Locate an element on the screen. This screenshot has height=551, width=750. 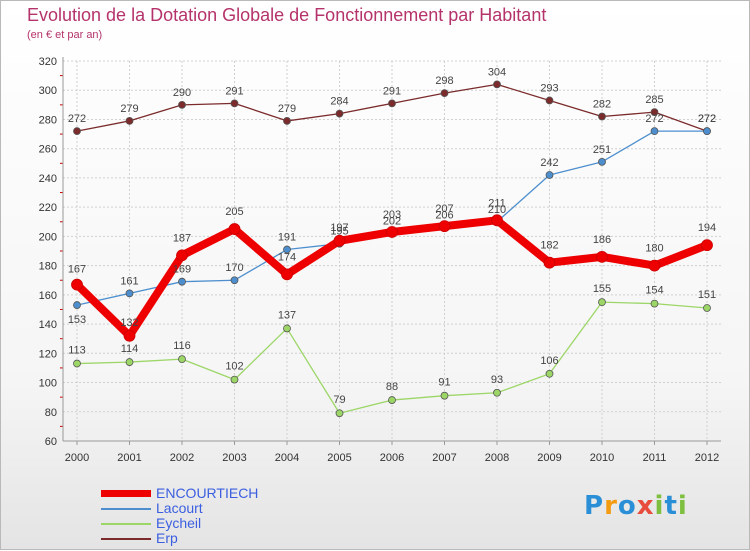
x-tick-label: 2006 is located at coordinates (392, 458).